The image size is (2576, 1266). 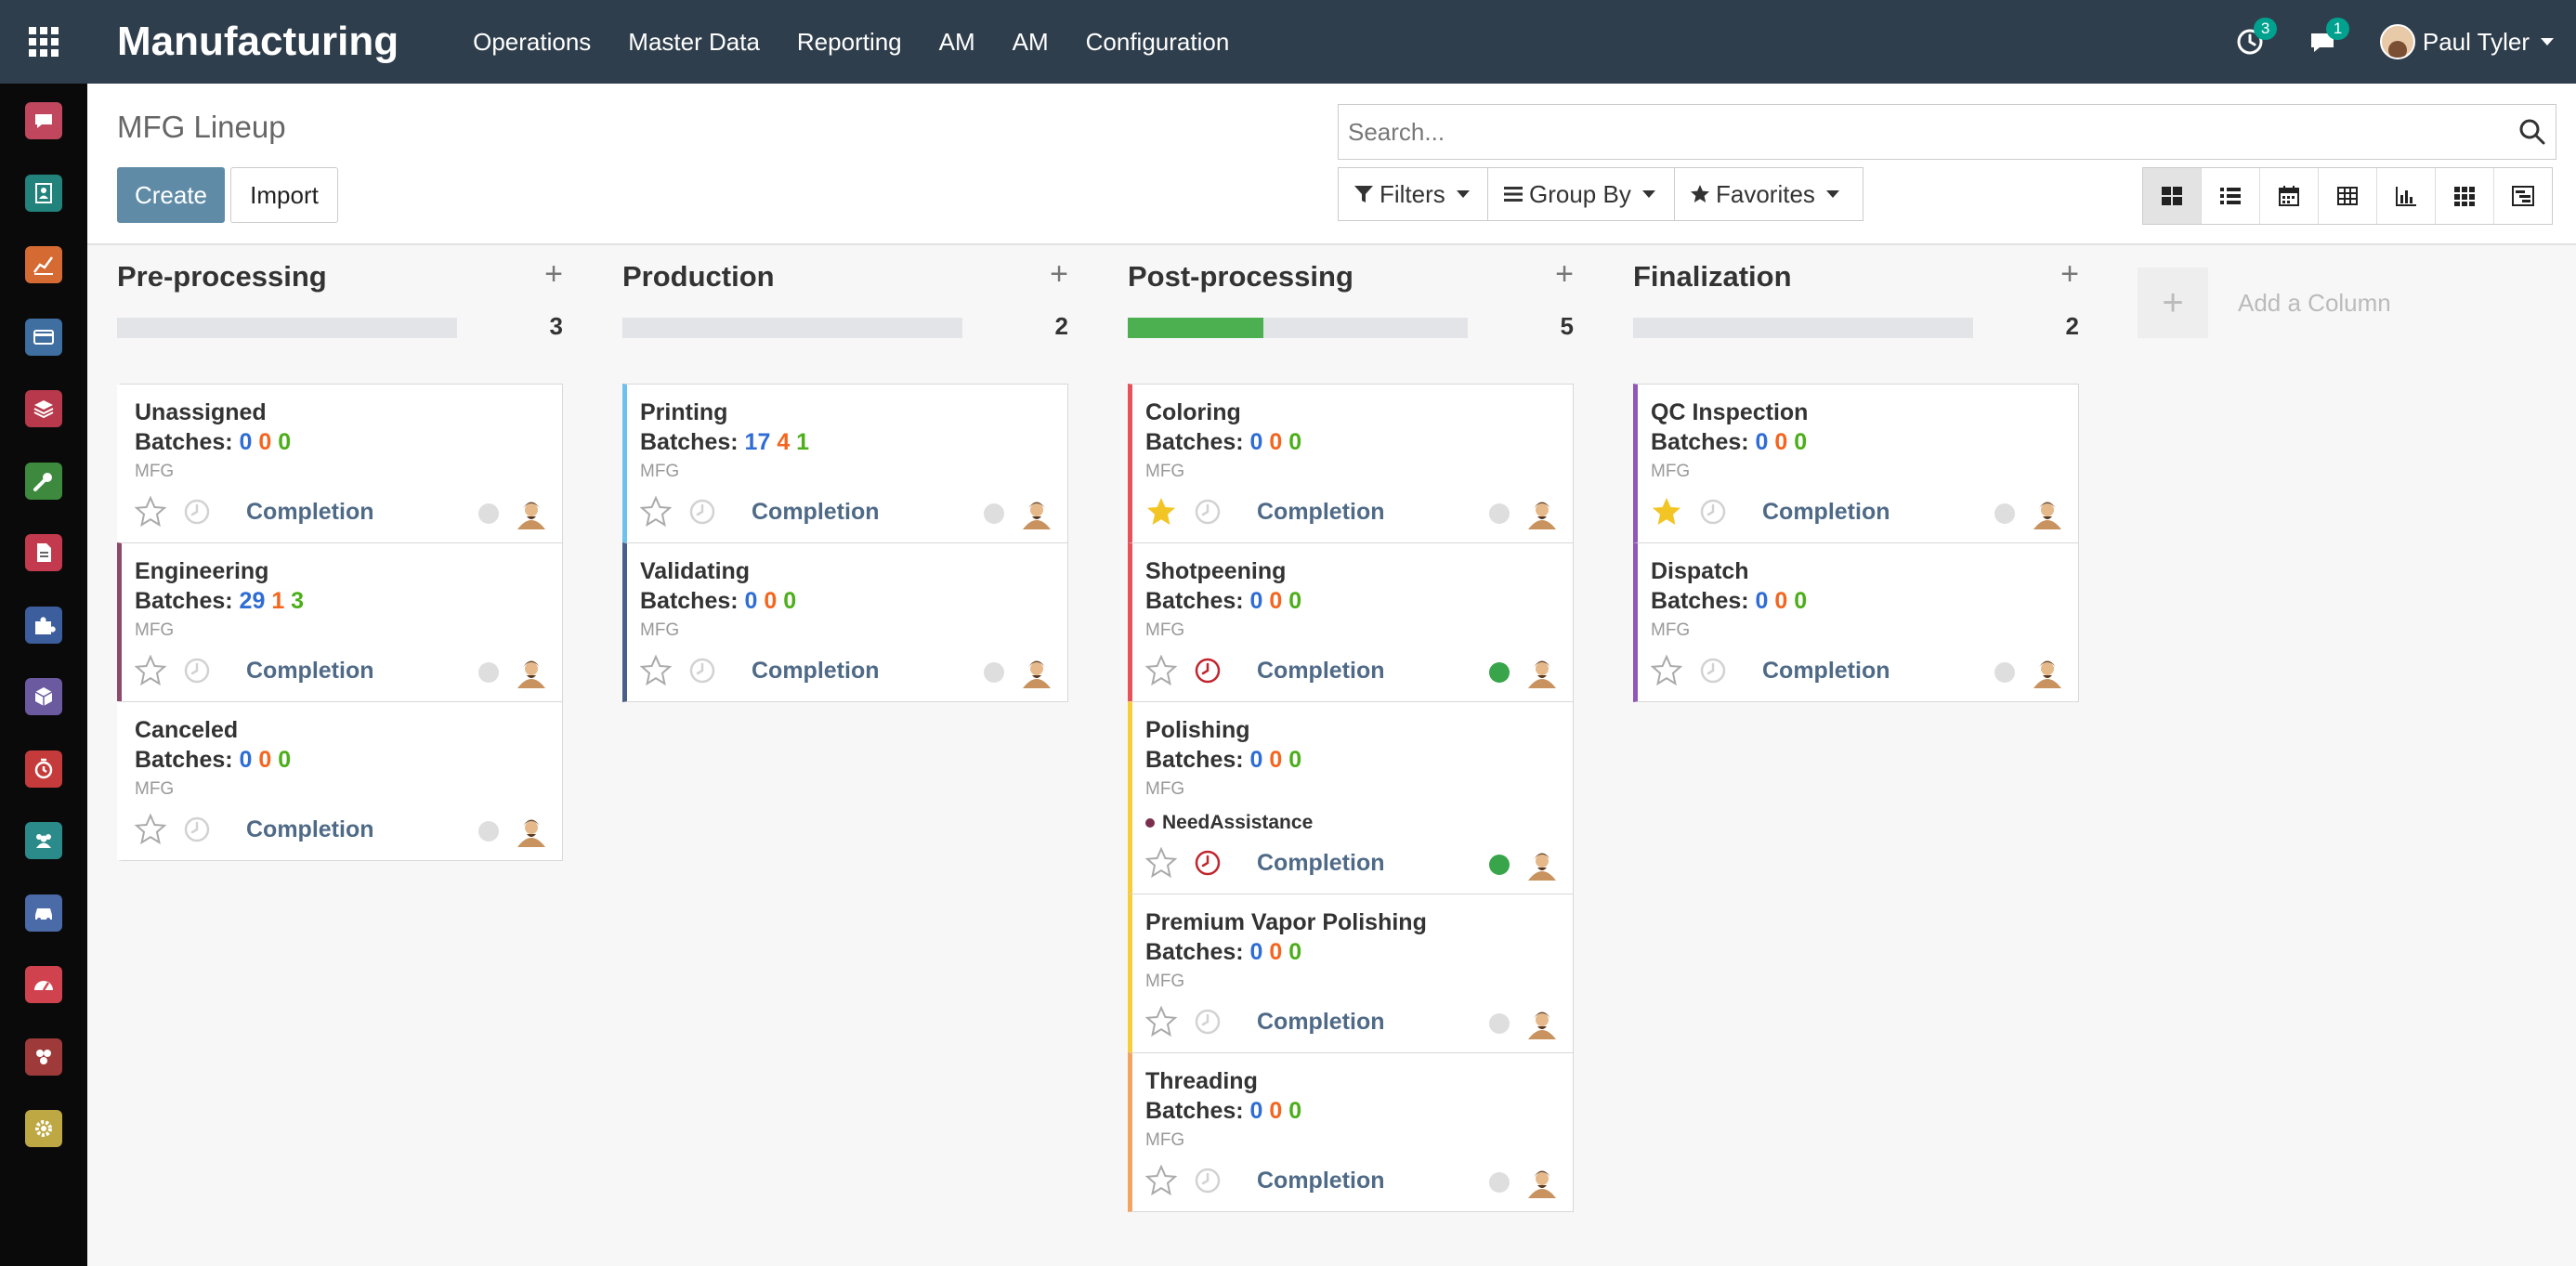 I want to click on import-button: Import, so click(x=284, y=195).